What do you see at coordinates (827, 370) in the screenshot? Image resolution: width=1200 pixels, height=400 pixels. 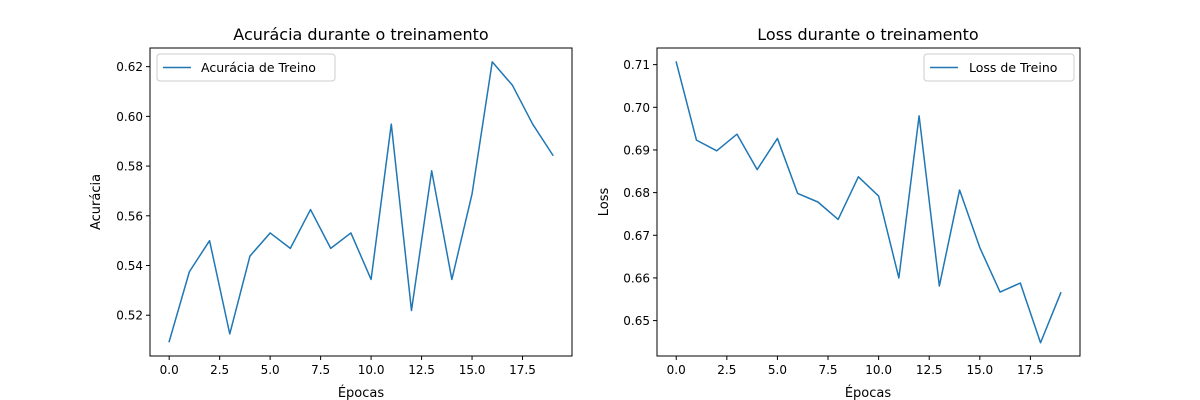 I see `loss-x-tick-label: 7.5` at bounding box center [827, 370].